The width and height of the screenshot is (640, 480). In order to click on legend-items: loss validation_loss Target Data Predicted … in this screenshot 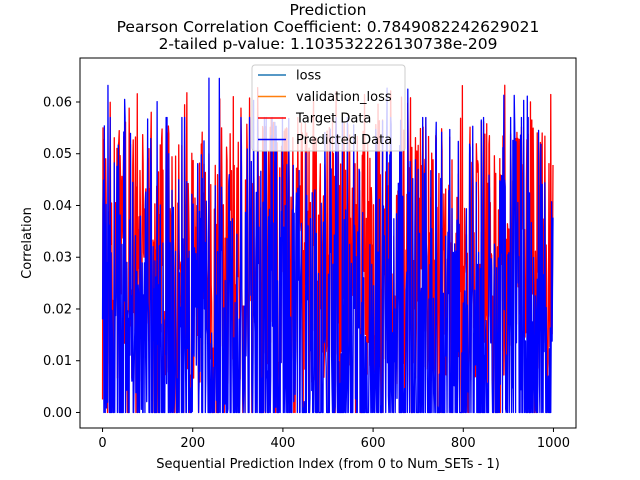, I will do `click(325, 108)`.